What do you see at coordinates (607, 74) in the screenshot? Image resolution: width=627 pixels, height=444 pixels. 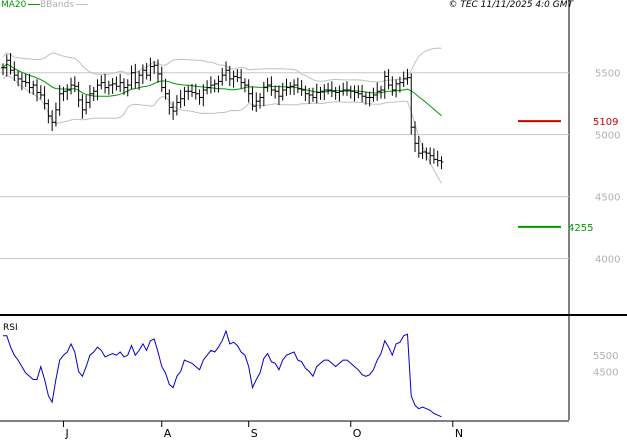 I see `price-axis-tick-label: 5500` at bounding box center [607, 74].